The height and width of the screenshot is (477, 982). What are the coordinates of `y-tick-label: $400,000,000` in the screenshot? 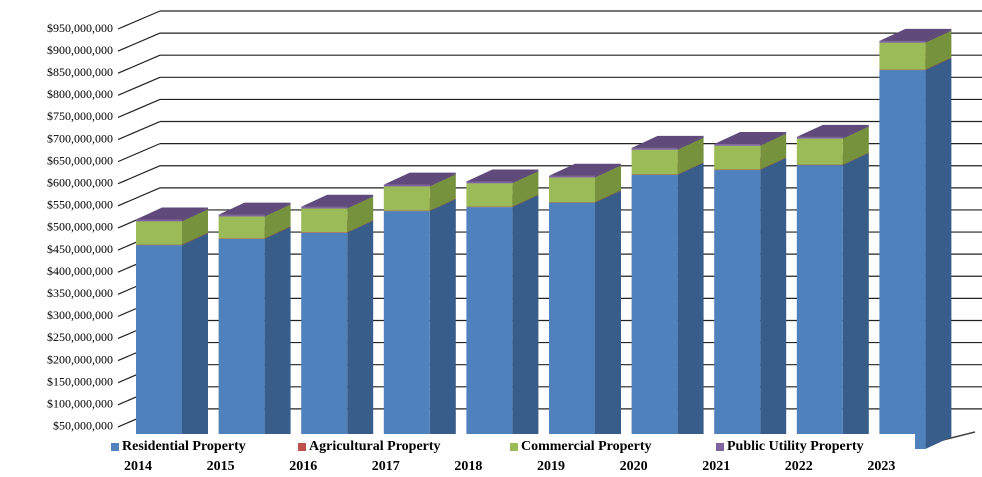 It's located at (80, 271).